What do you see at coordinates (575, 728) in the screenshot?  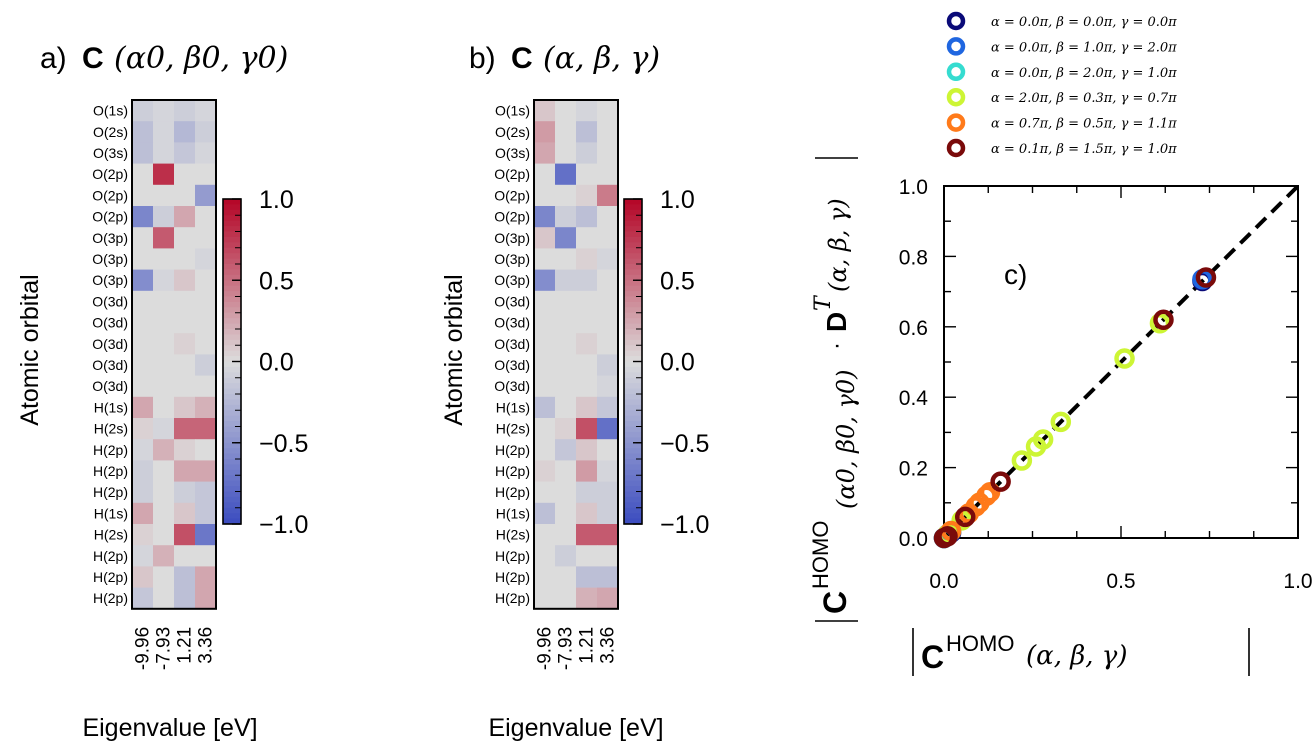 I see `panel-b-xlabel: Eigenvalue [eV]` at bounding box center [575, 728].